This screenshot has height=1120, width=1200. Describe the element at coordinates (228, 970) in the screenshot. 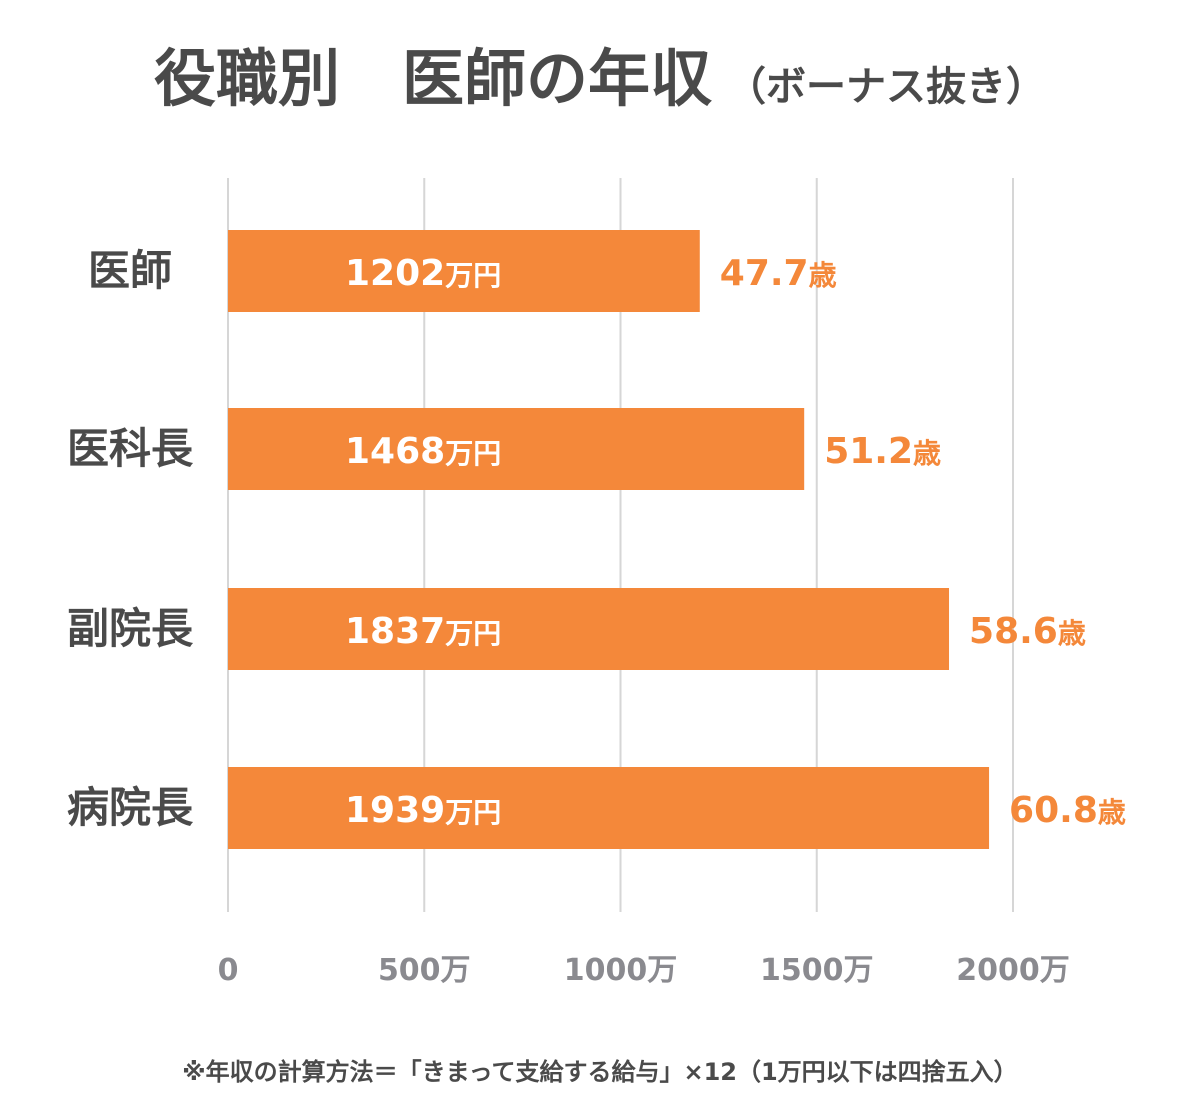

I see `x-tick-label: 0` at that location.